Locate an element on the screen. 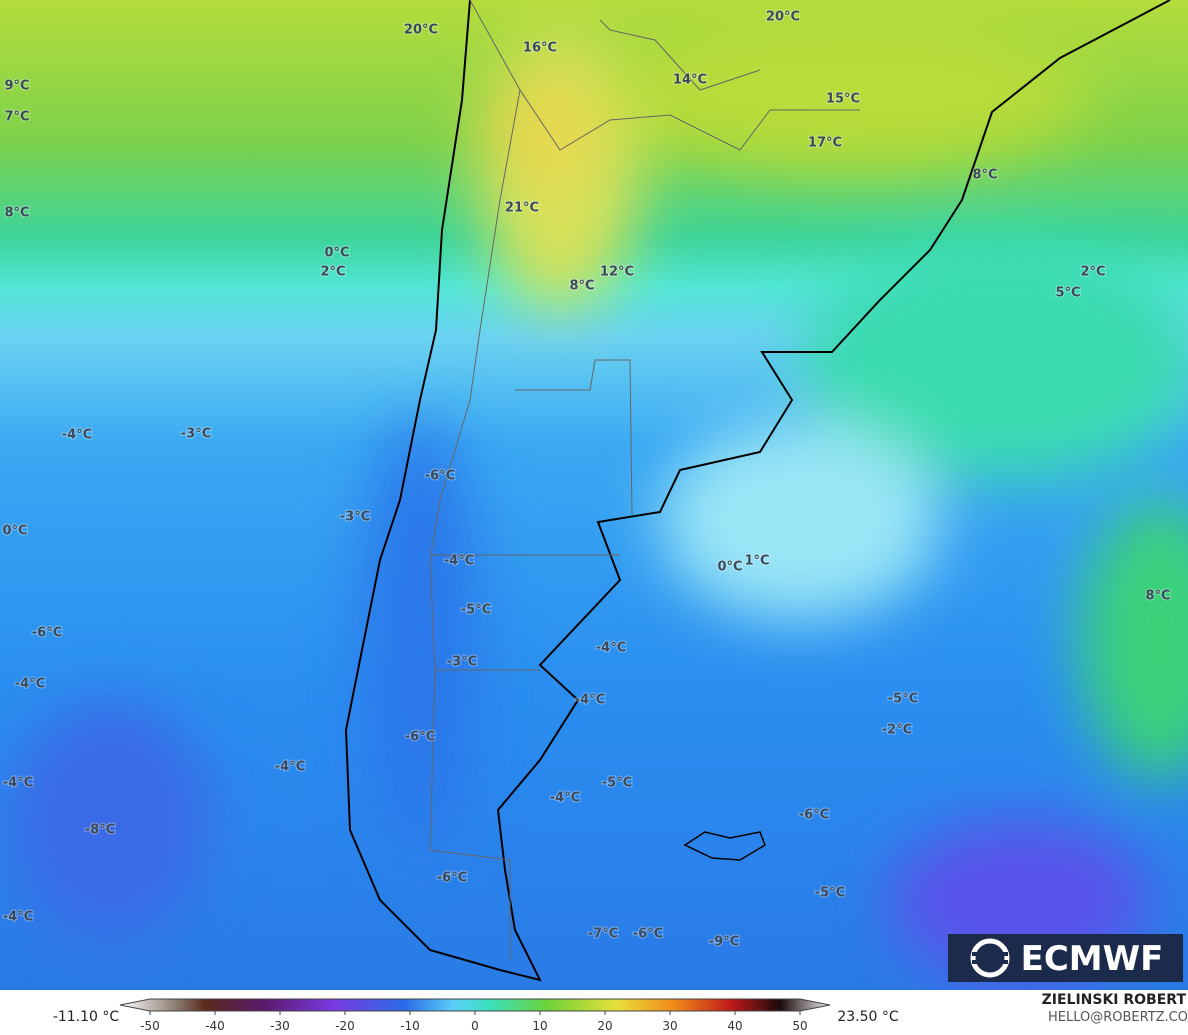 The image size is (1188, 1035). colorbar-min: -11.10 °C is located at coordinates (86, 1017).